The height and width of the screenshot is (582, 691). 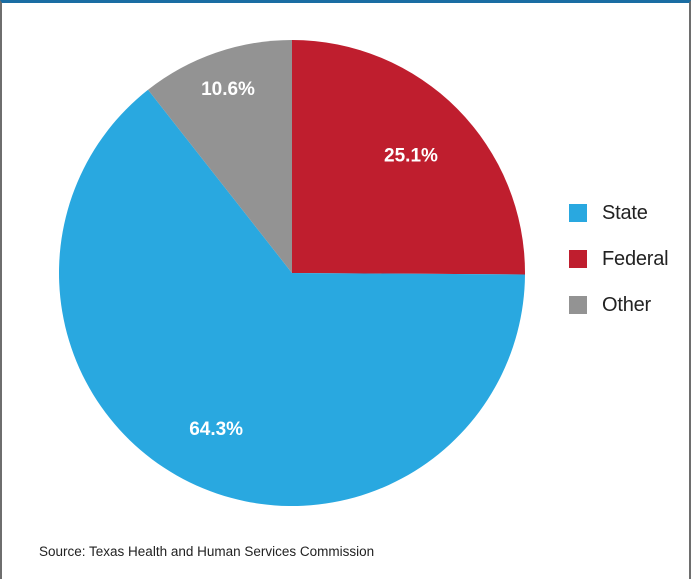 I want to click on legend-item-federal: Federal, so click(x=619, y=259).